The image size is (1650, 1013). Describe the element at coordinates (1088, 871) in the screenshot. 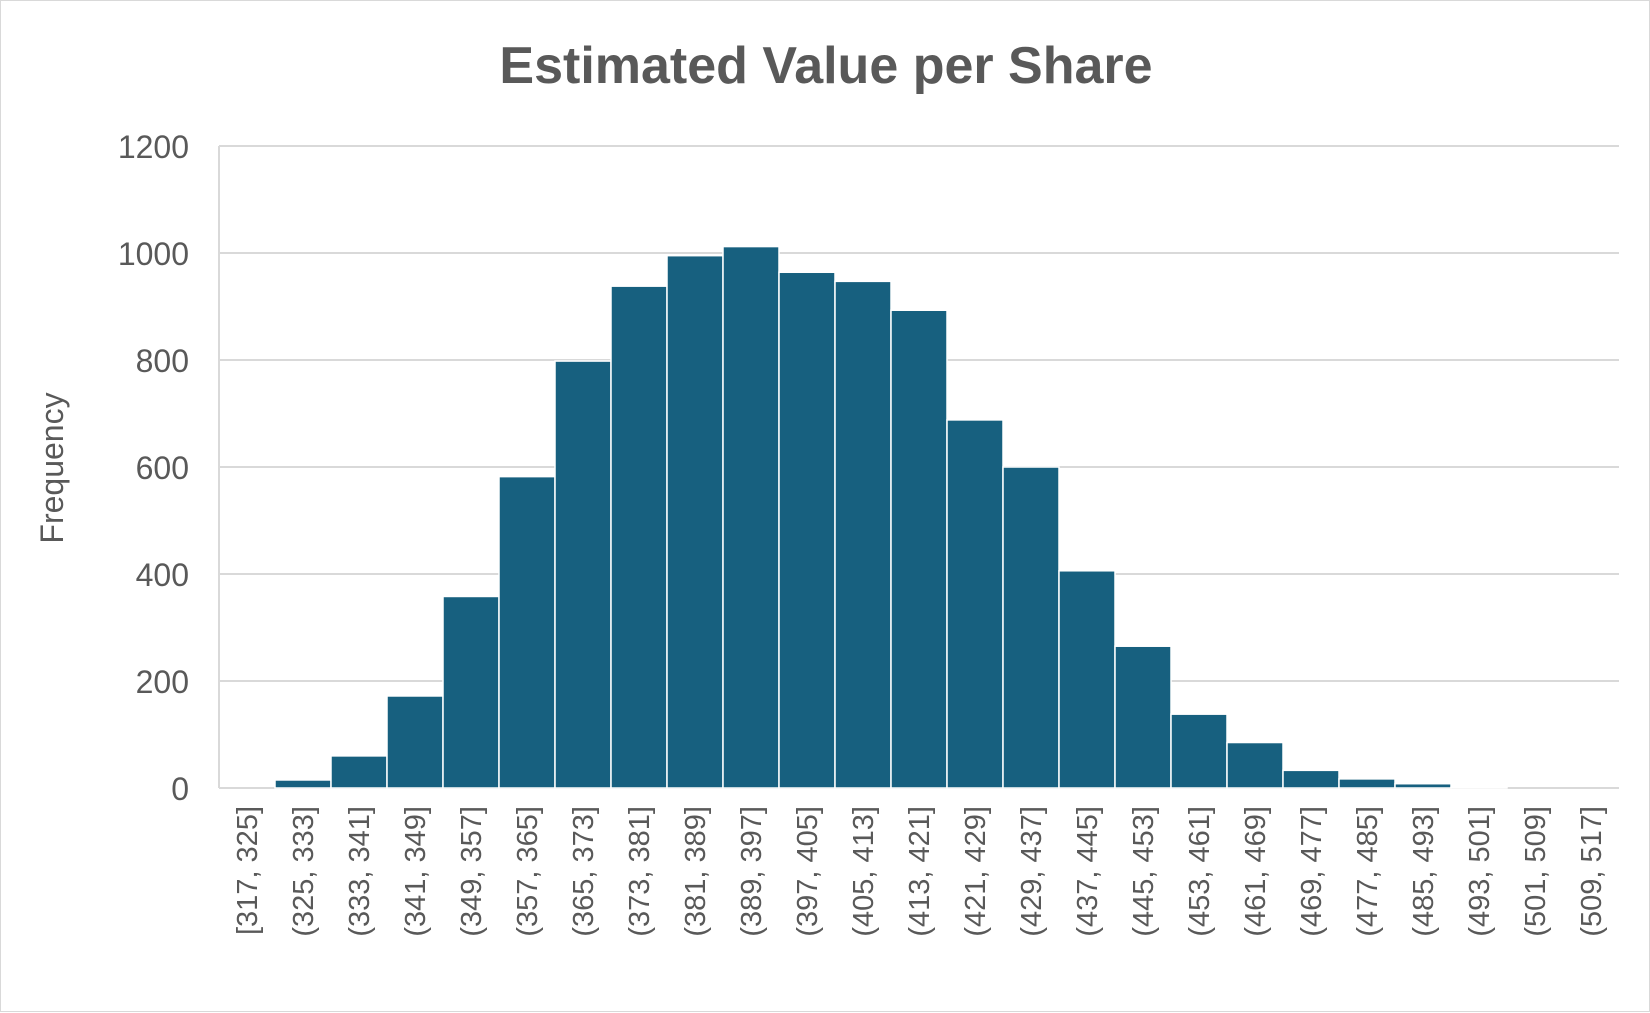

I see `x-category-label: (437, 445]` at that location.